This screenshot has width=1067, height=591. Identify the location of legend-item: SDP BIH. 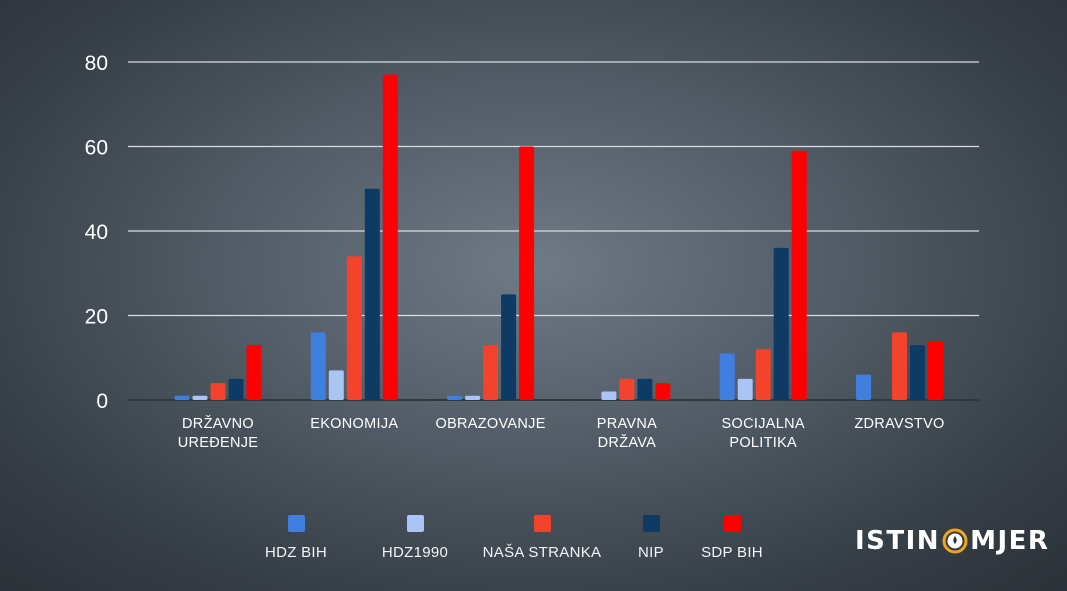
(732, 538).